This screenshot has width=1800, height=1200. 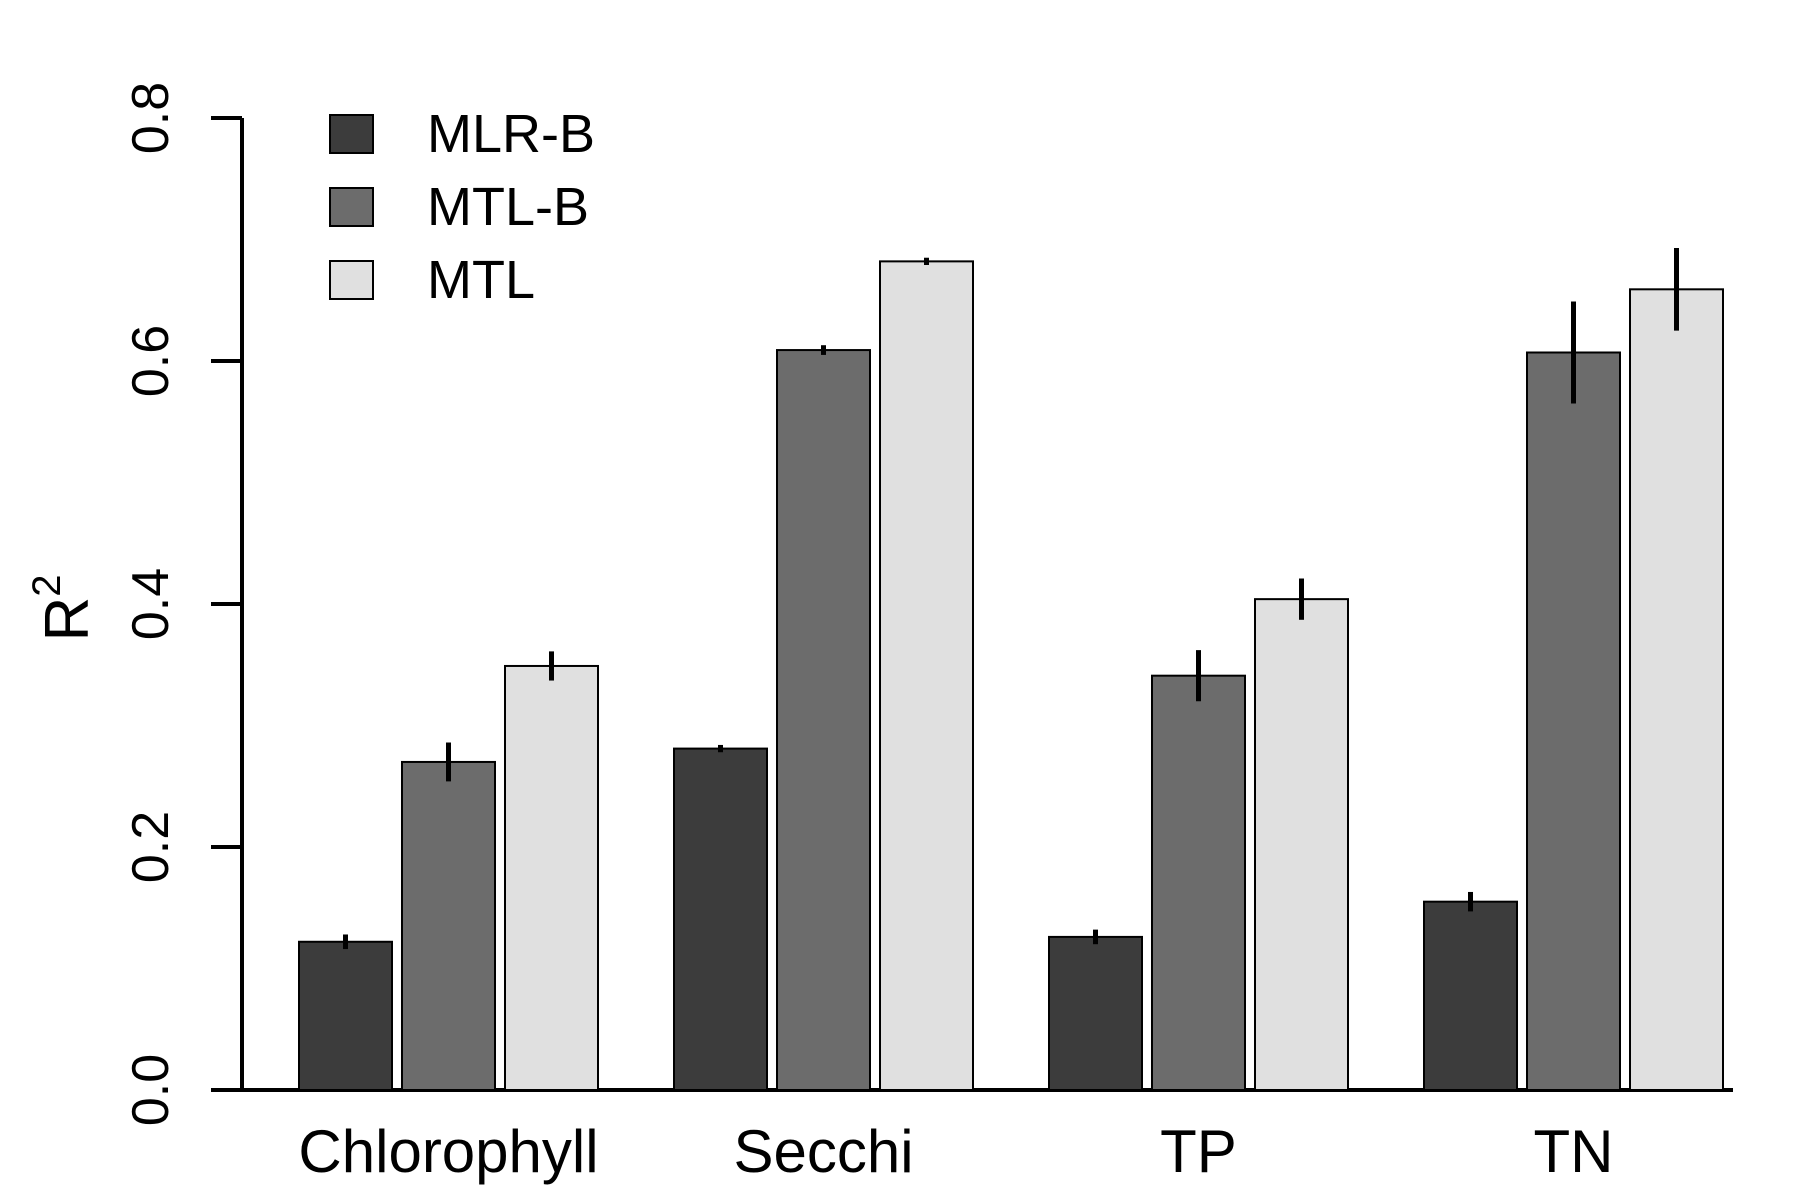 What do you see at coordinates (1676, 689) in the screenshot?
I see `bar-mtl-tn` at bounding box center [1676, 689].